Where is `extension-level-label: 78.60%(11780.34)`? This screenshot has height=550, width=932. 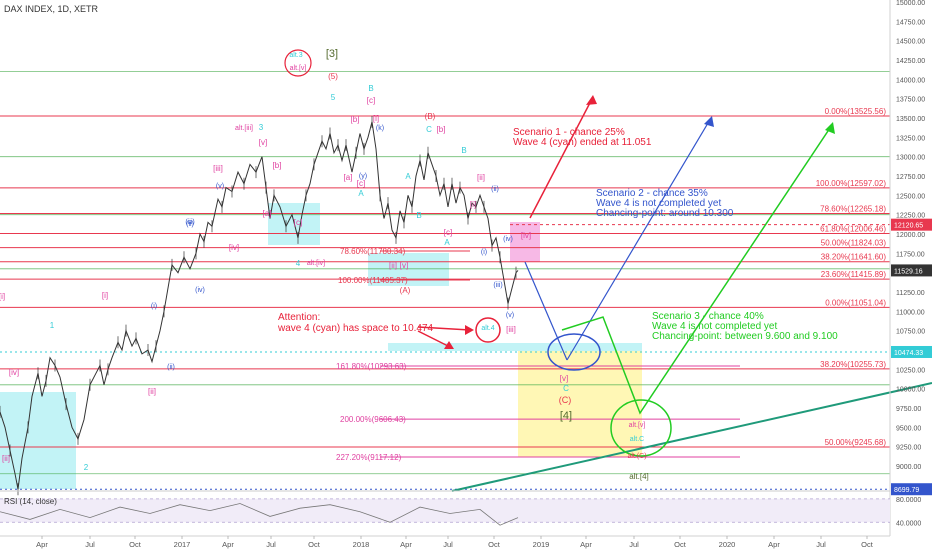 extension-level-label: 78.60%(11780.34) is located at coordinates (373, 251).